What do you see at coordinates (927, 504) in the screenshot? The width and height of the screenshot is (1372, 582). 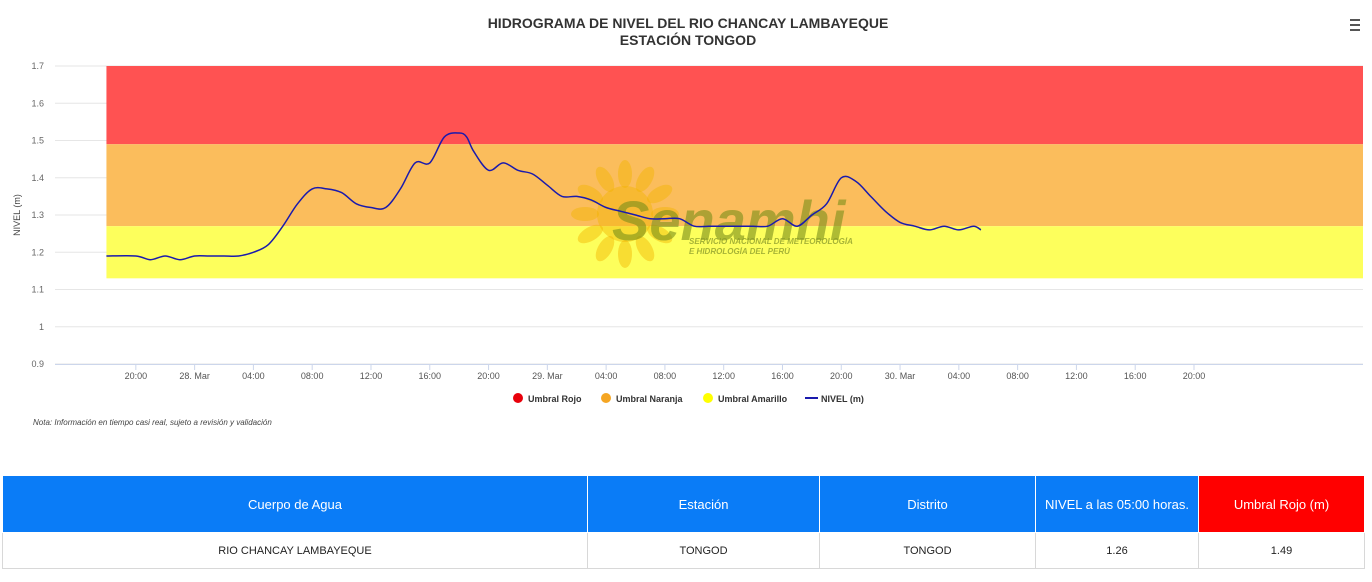 I see `header-distrito: Distrito` at bounding box center [927, 504].